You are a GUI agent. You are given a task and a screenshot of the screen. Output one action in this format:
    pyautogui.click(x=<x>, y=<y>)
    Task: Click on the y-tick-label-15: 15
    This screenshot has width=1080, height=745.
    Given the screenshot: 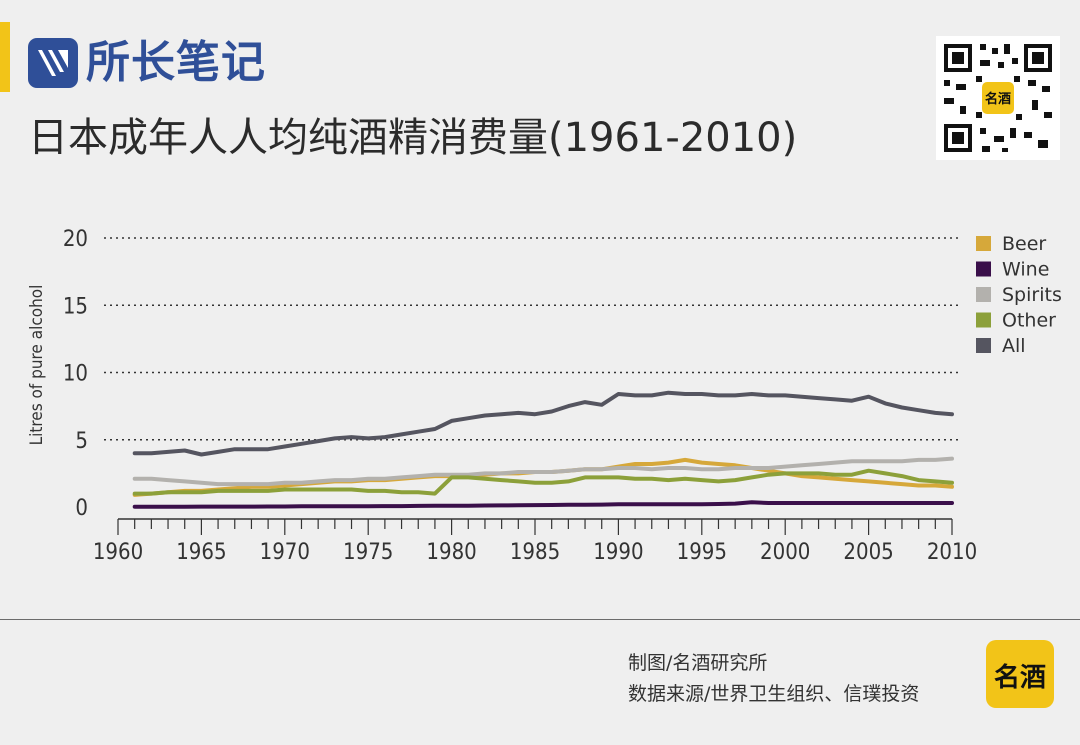 What is the action you would take?
    pyautogui.click(x=75, y=306)
    